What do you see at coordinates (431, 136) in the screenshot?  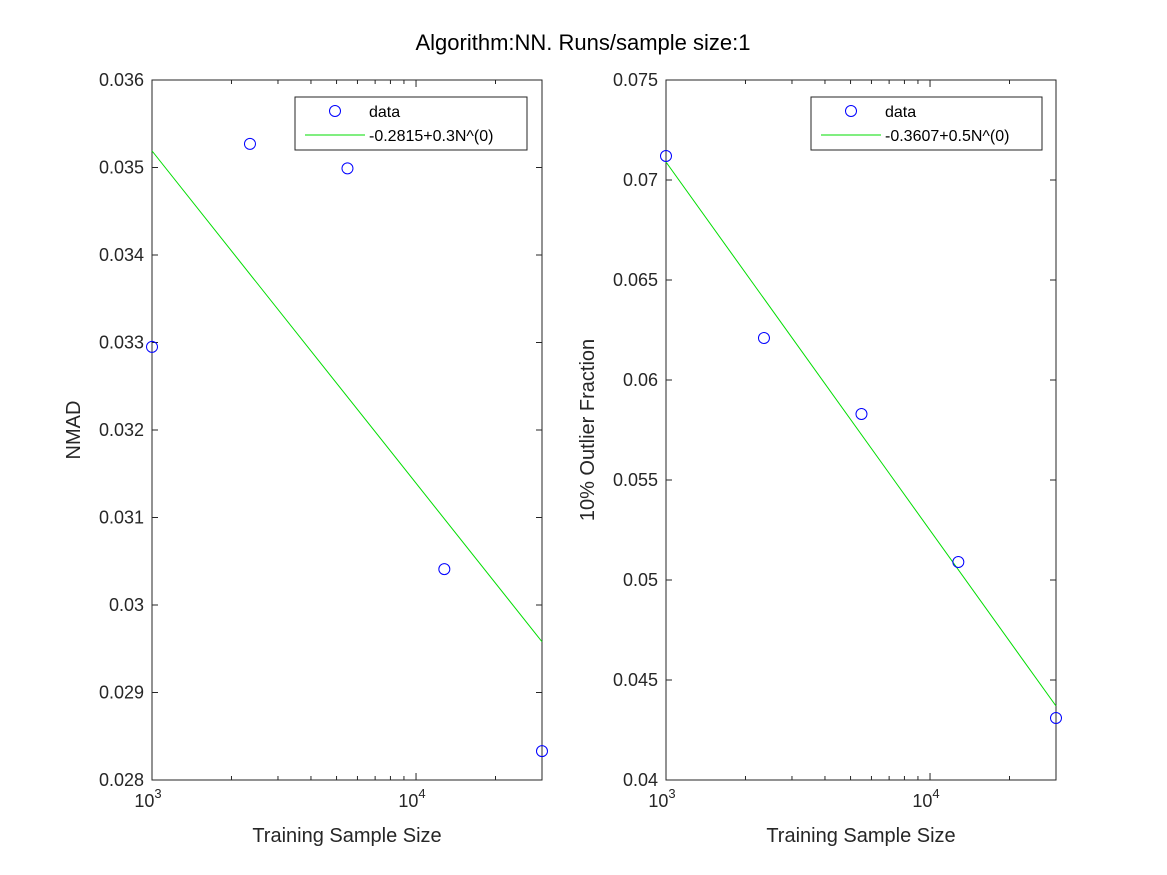 I see `legend-label-fit: -0.2815+0.3N^(0)` at bounding box center [431, 136].